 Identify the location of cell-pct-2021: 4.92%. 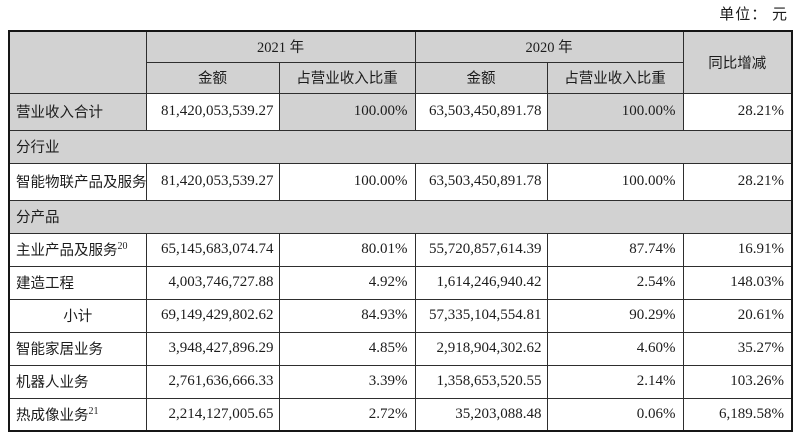
(347, 282).